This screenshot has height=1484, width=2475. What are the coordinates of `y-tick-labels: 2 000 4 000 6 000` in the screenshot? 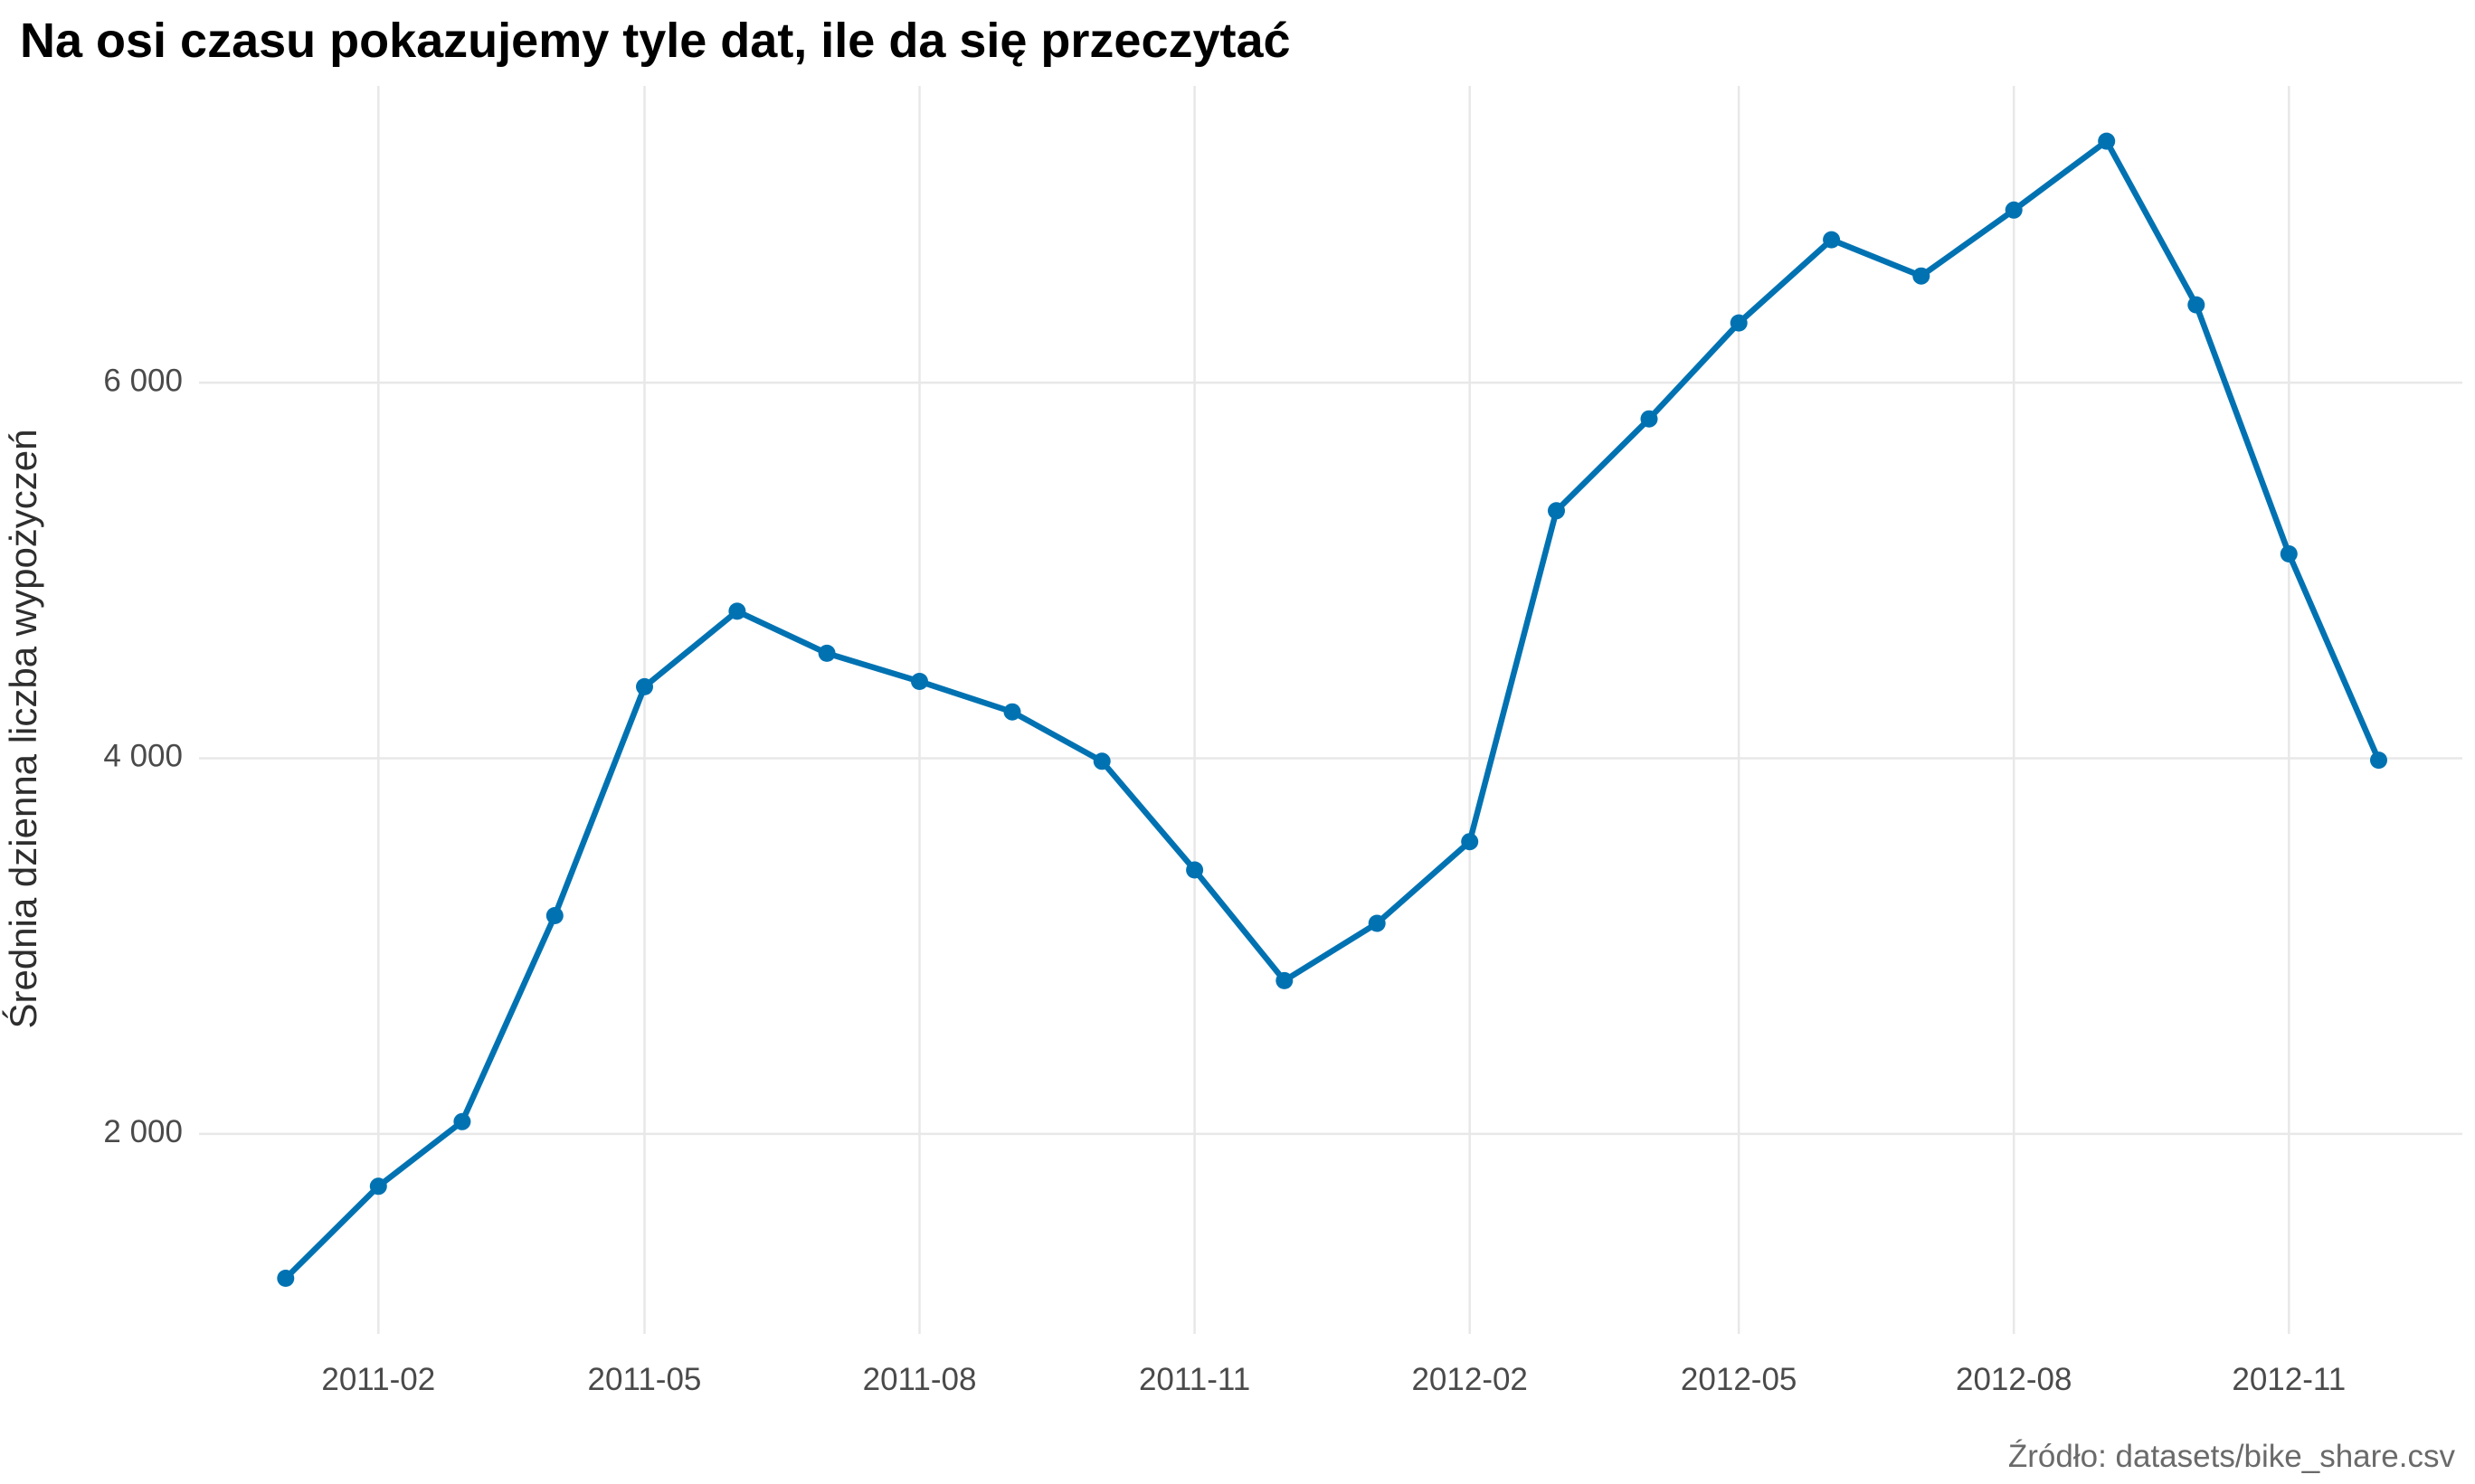 It's located at (143, 756).